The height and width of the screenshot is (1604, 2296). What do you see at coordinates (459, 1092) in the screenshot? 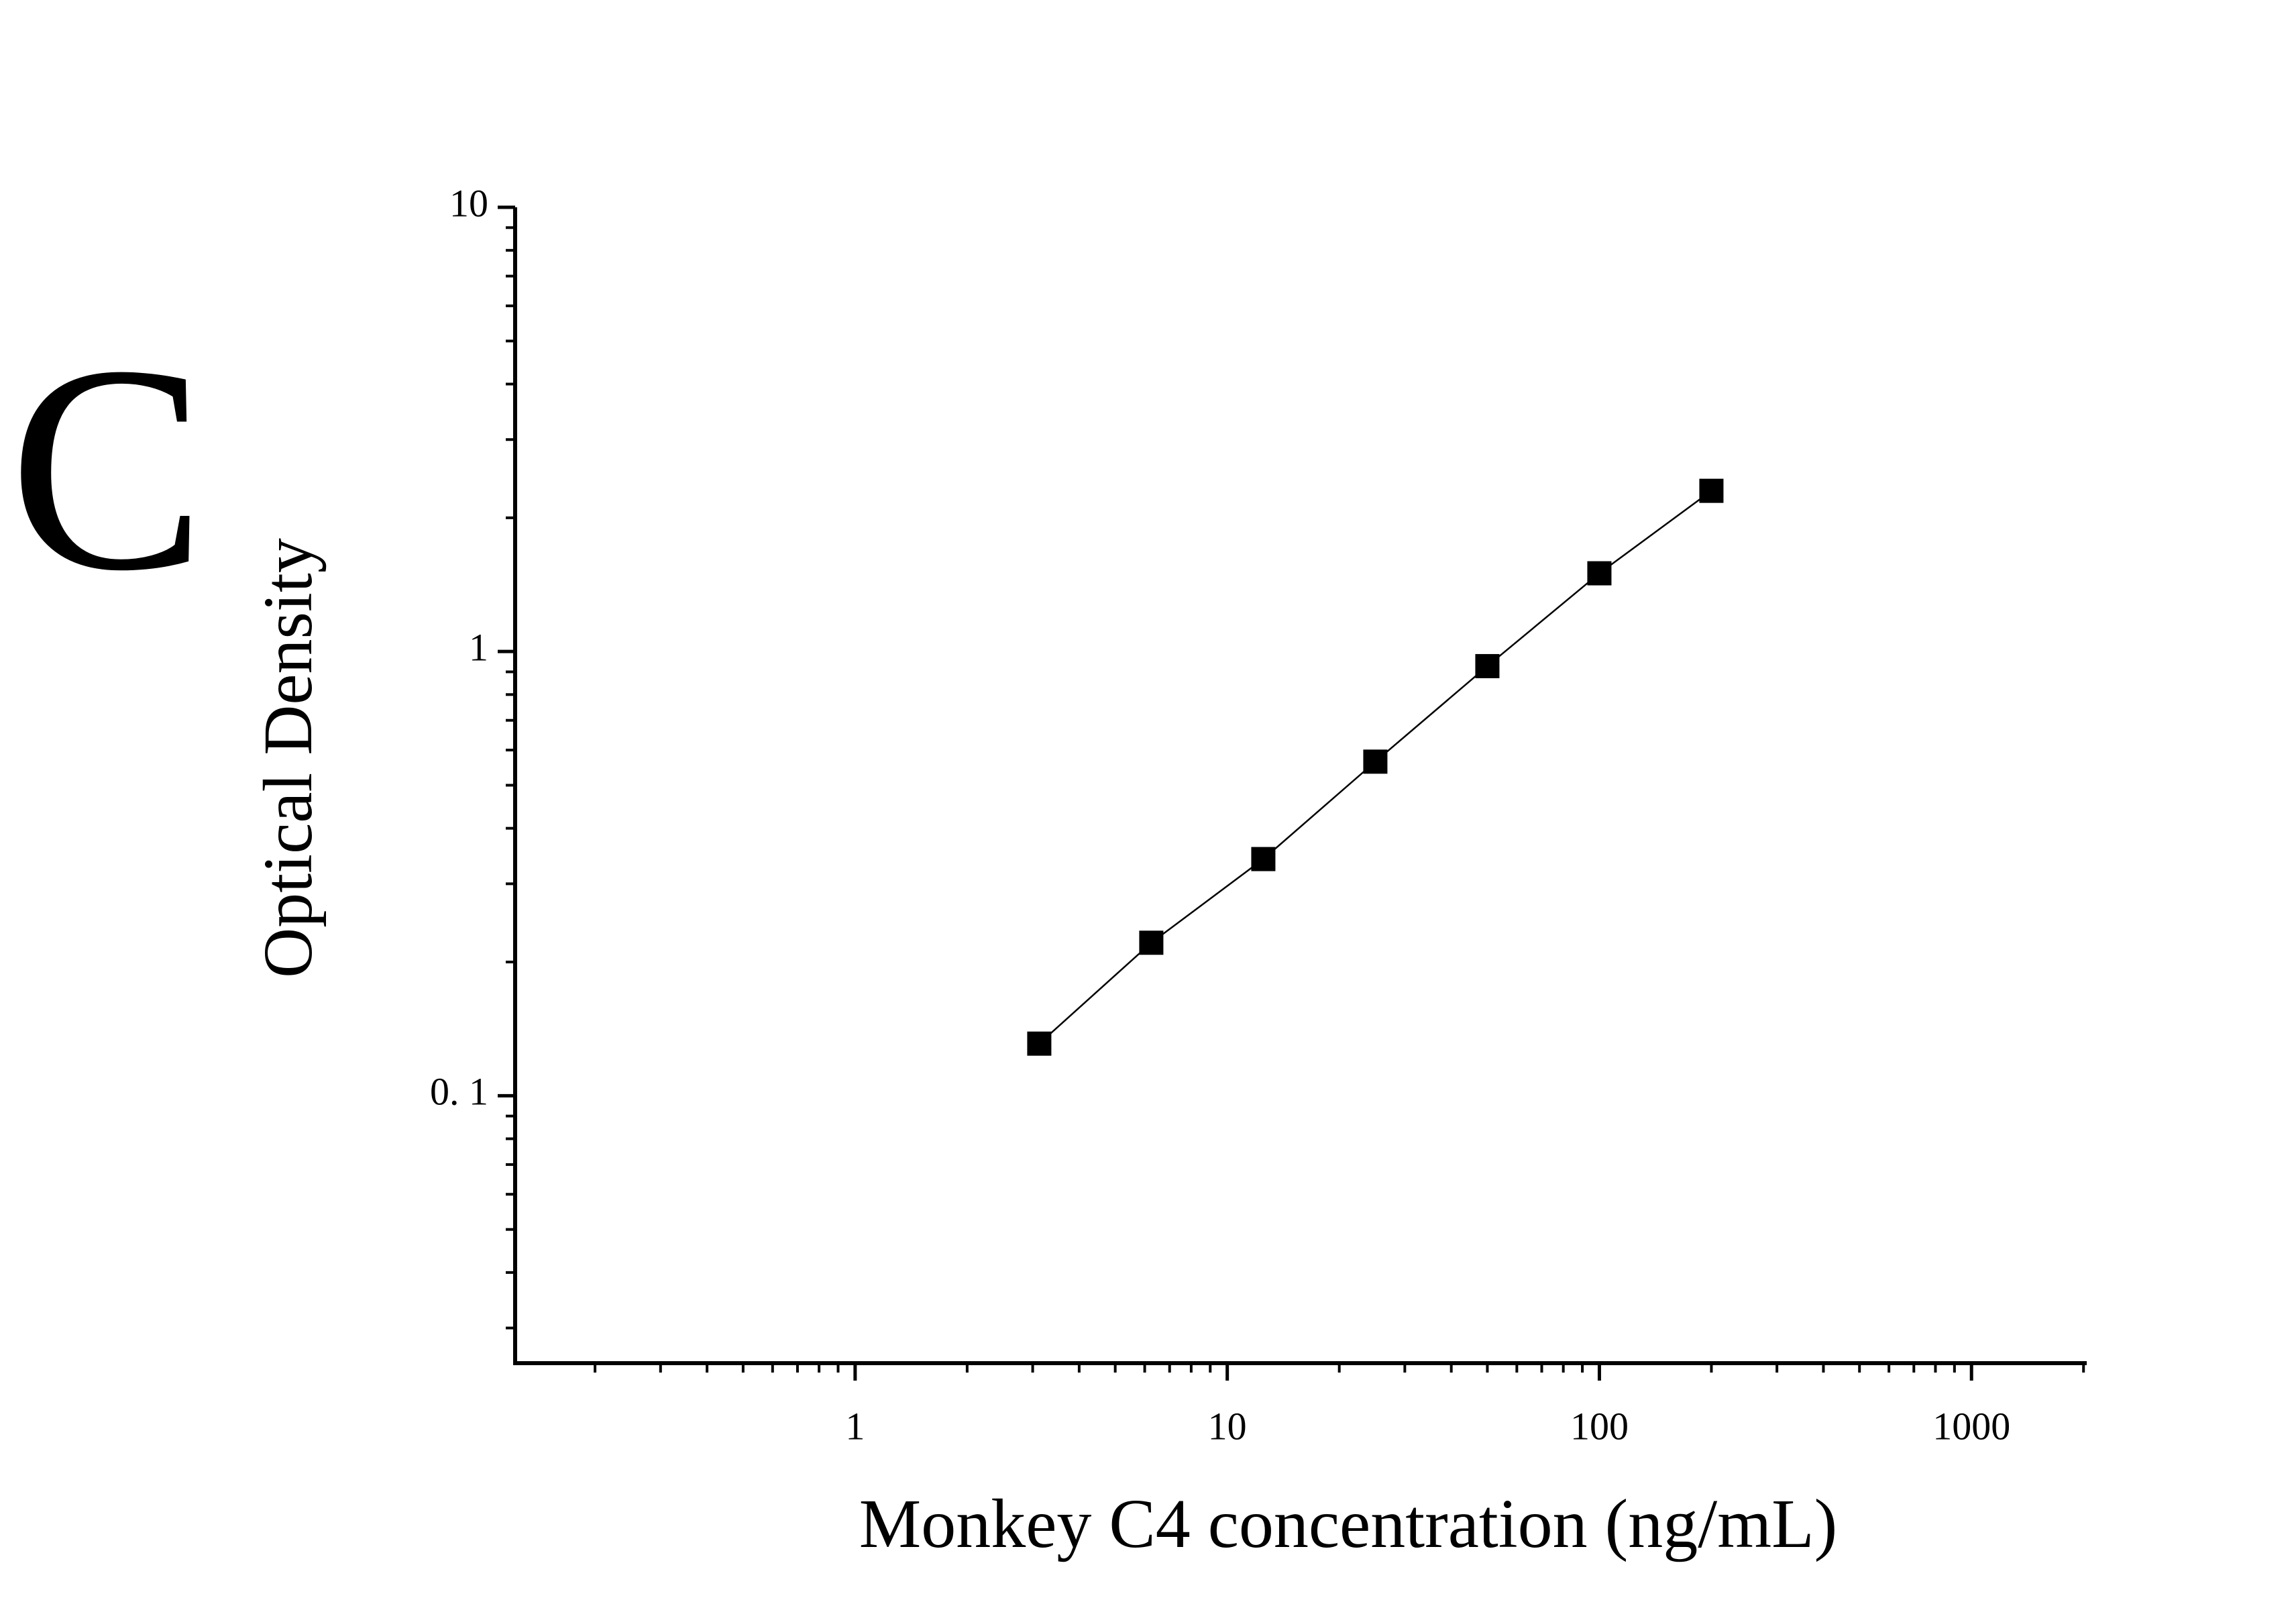
I see `y-tick-label: 0. 1` at bounding box center [459, 1092].